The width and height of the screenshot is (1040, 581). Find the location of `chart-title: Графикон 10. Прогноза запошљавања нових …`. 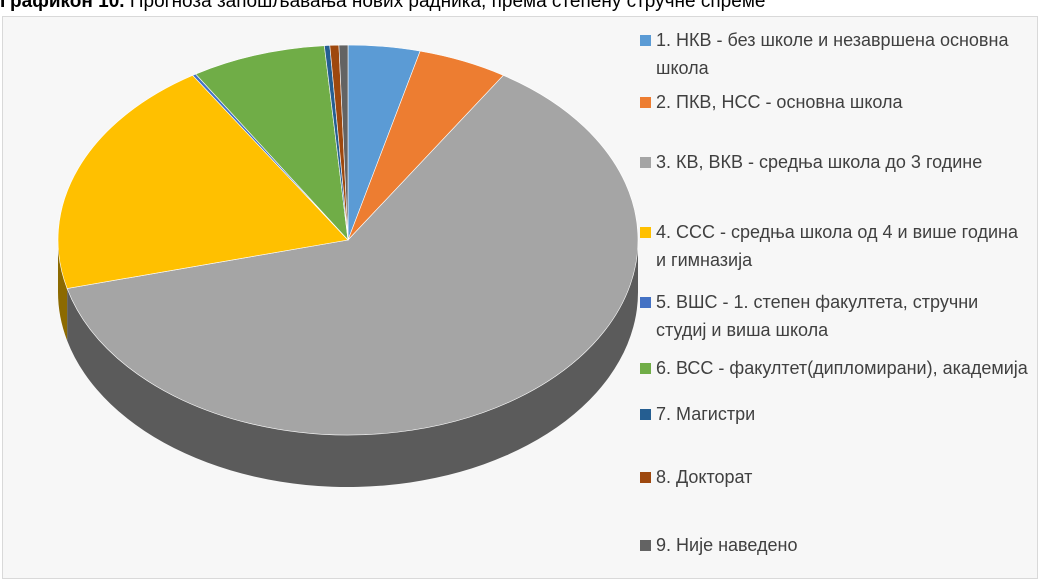

chart-title: Графикон 10. Прогноза запошљавања нових … is located at coordinates (382, 6).